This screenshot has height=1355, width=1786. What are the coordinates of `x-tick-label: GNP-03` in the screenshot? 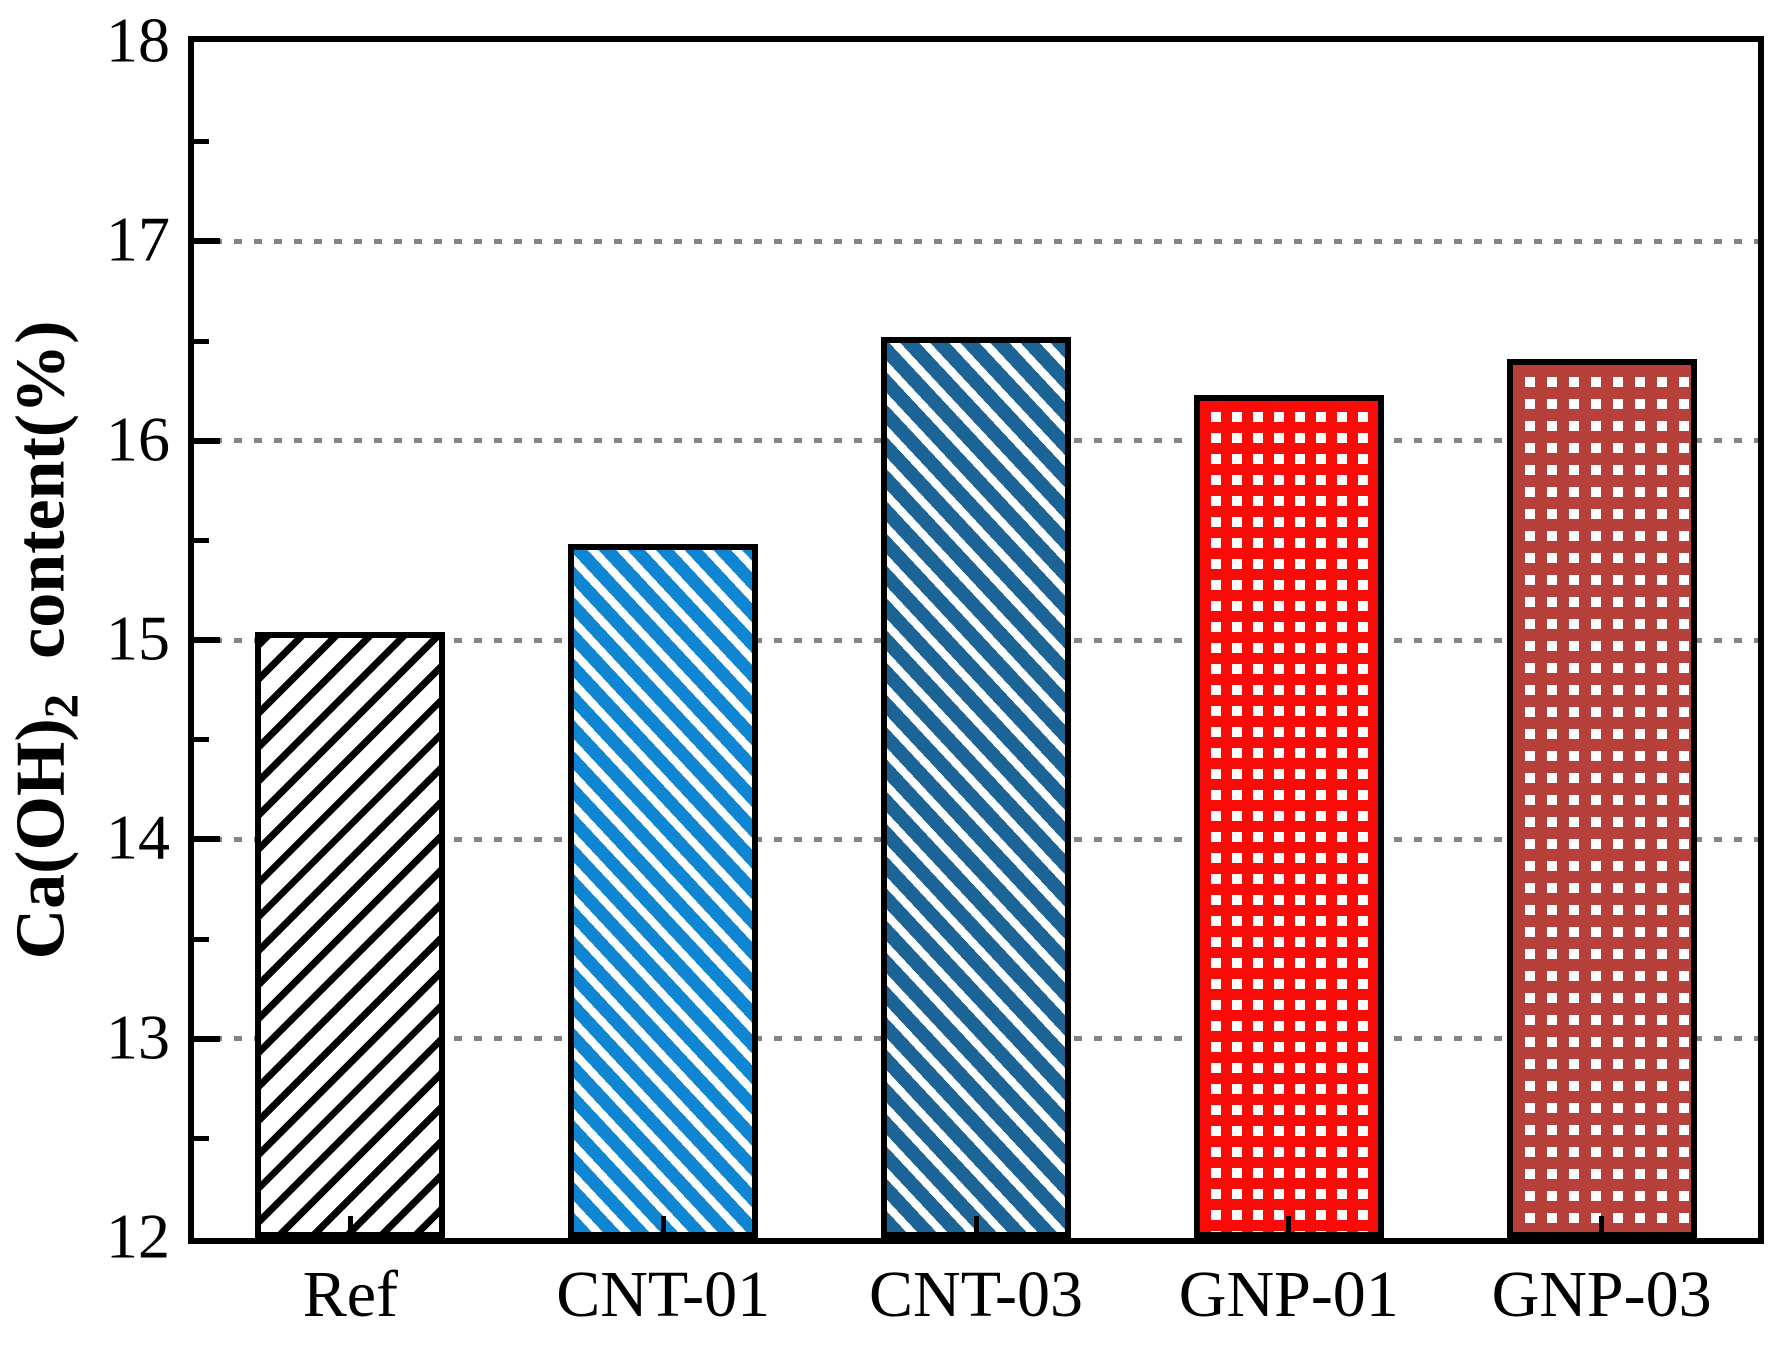 It's located at (1601, 1294).